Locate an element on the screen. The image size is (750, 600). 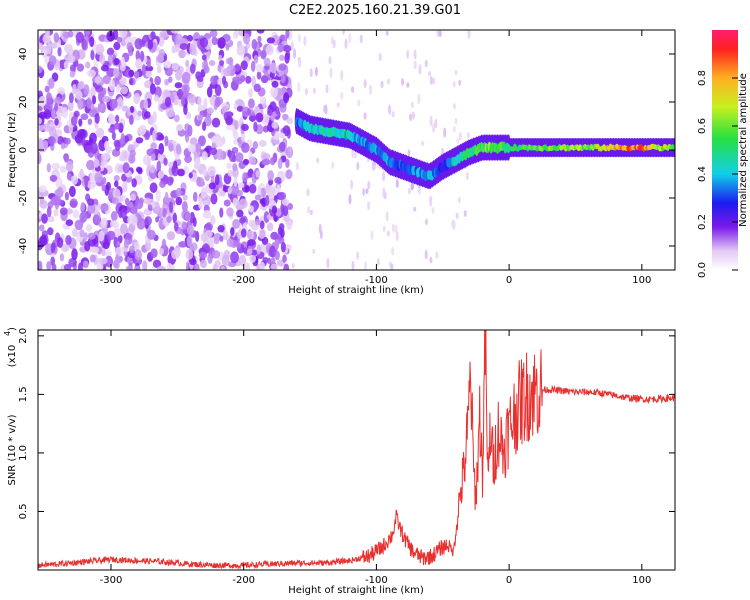
snr-scale-close: ) is located at coordinates (12, 329).